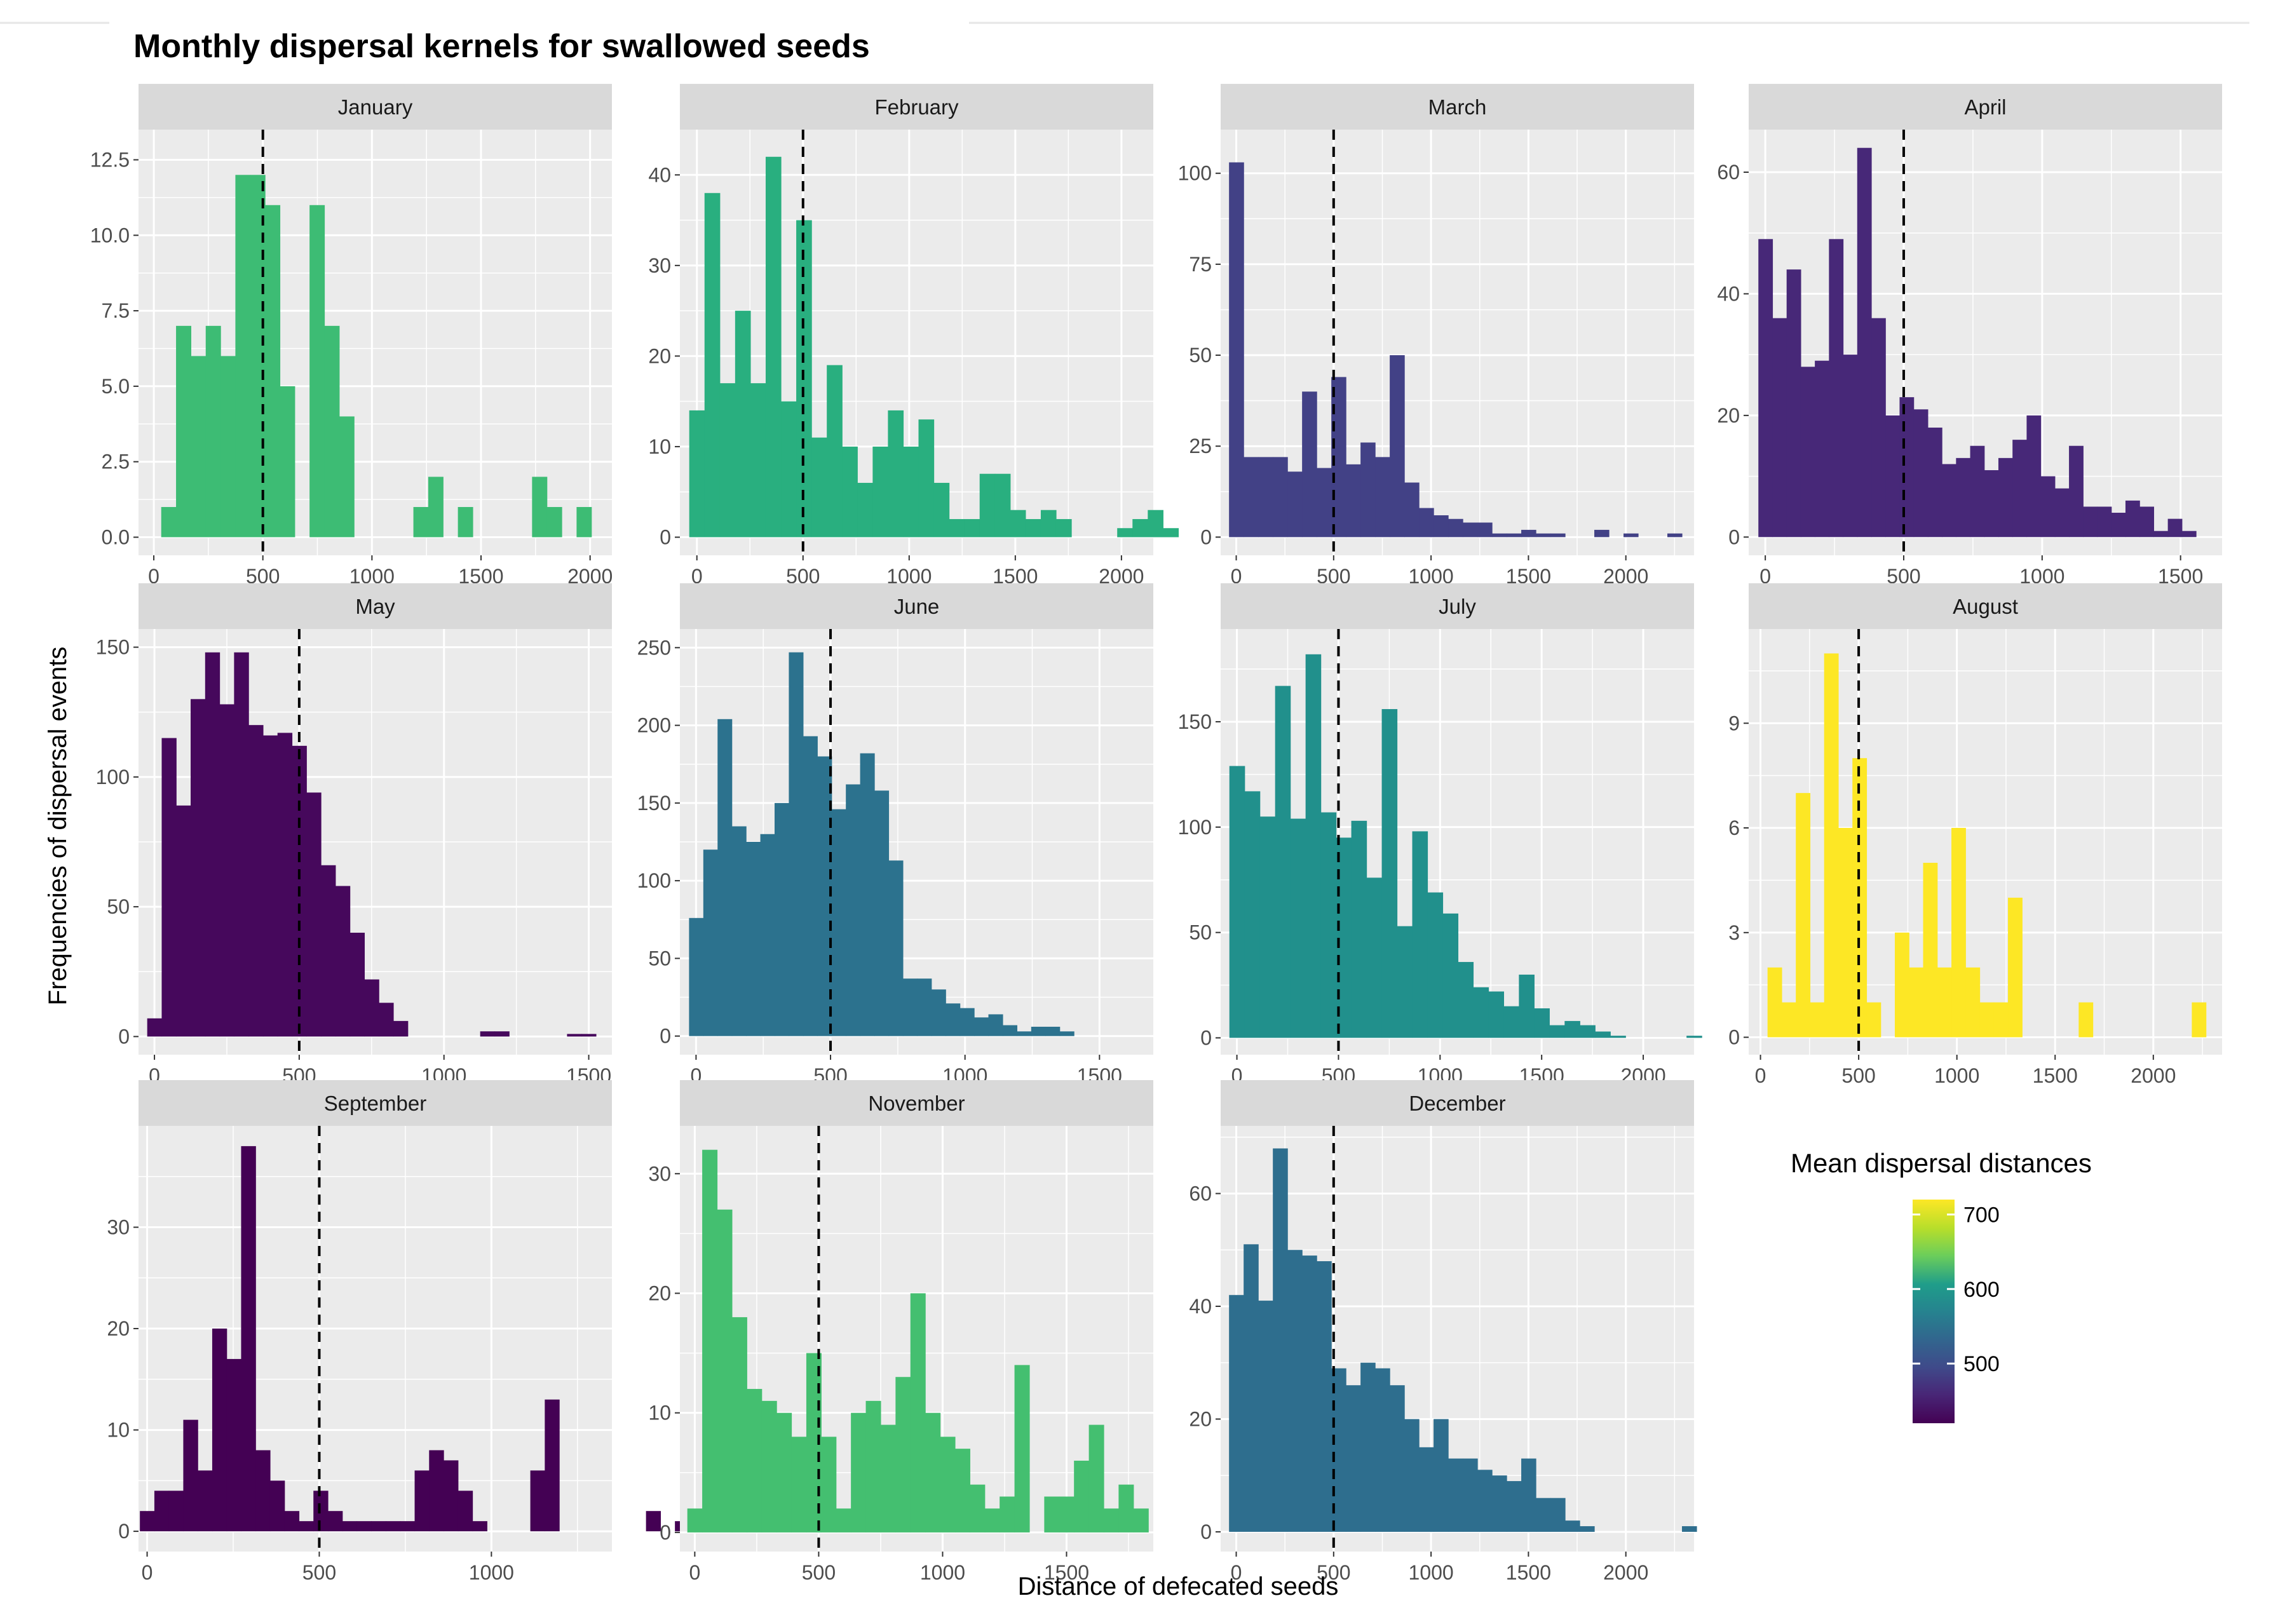  Describe the element at coordinates (659, 265) in the screenshot. I see `y-tick-label: 30` at that location.